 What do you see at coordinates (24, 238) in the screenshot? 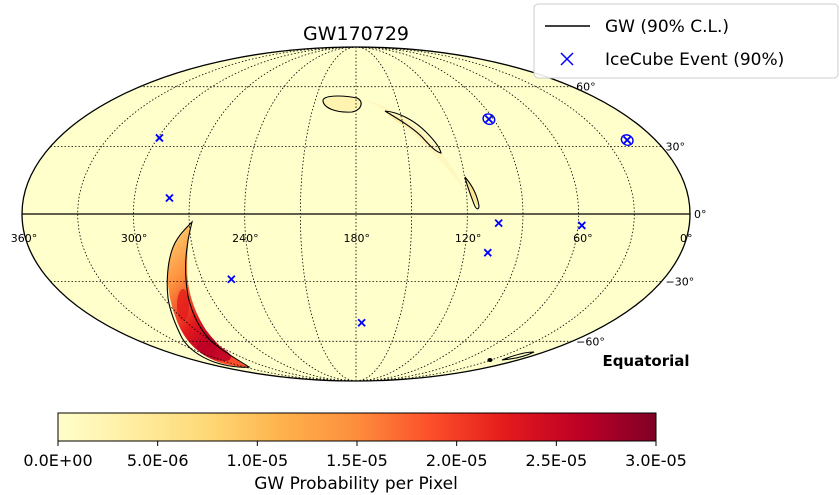
I see `ra-tick-label: 360°` at bounding box center [24, 238].